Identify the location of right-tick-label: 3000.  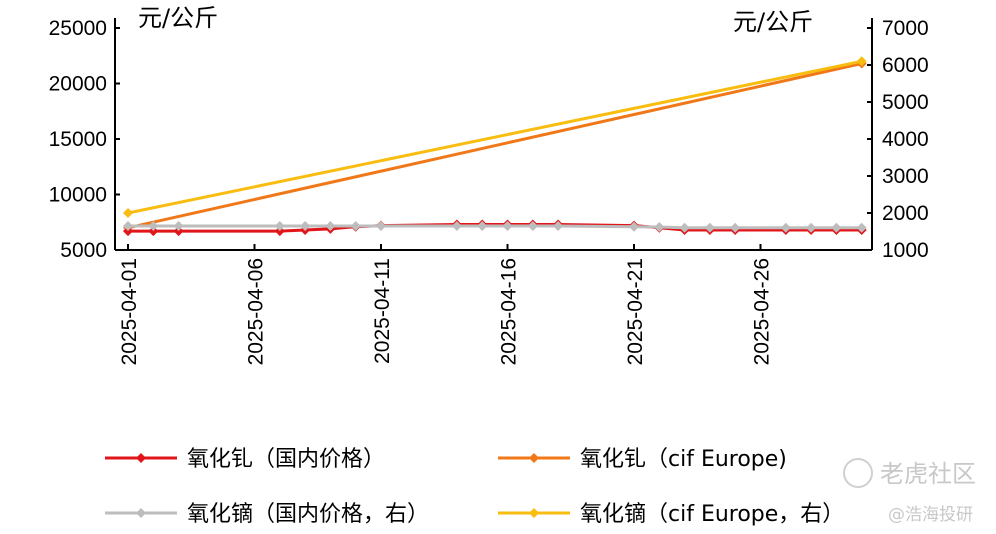
(905, 176).